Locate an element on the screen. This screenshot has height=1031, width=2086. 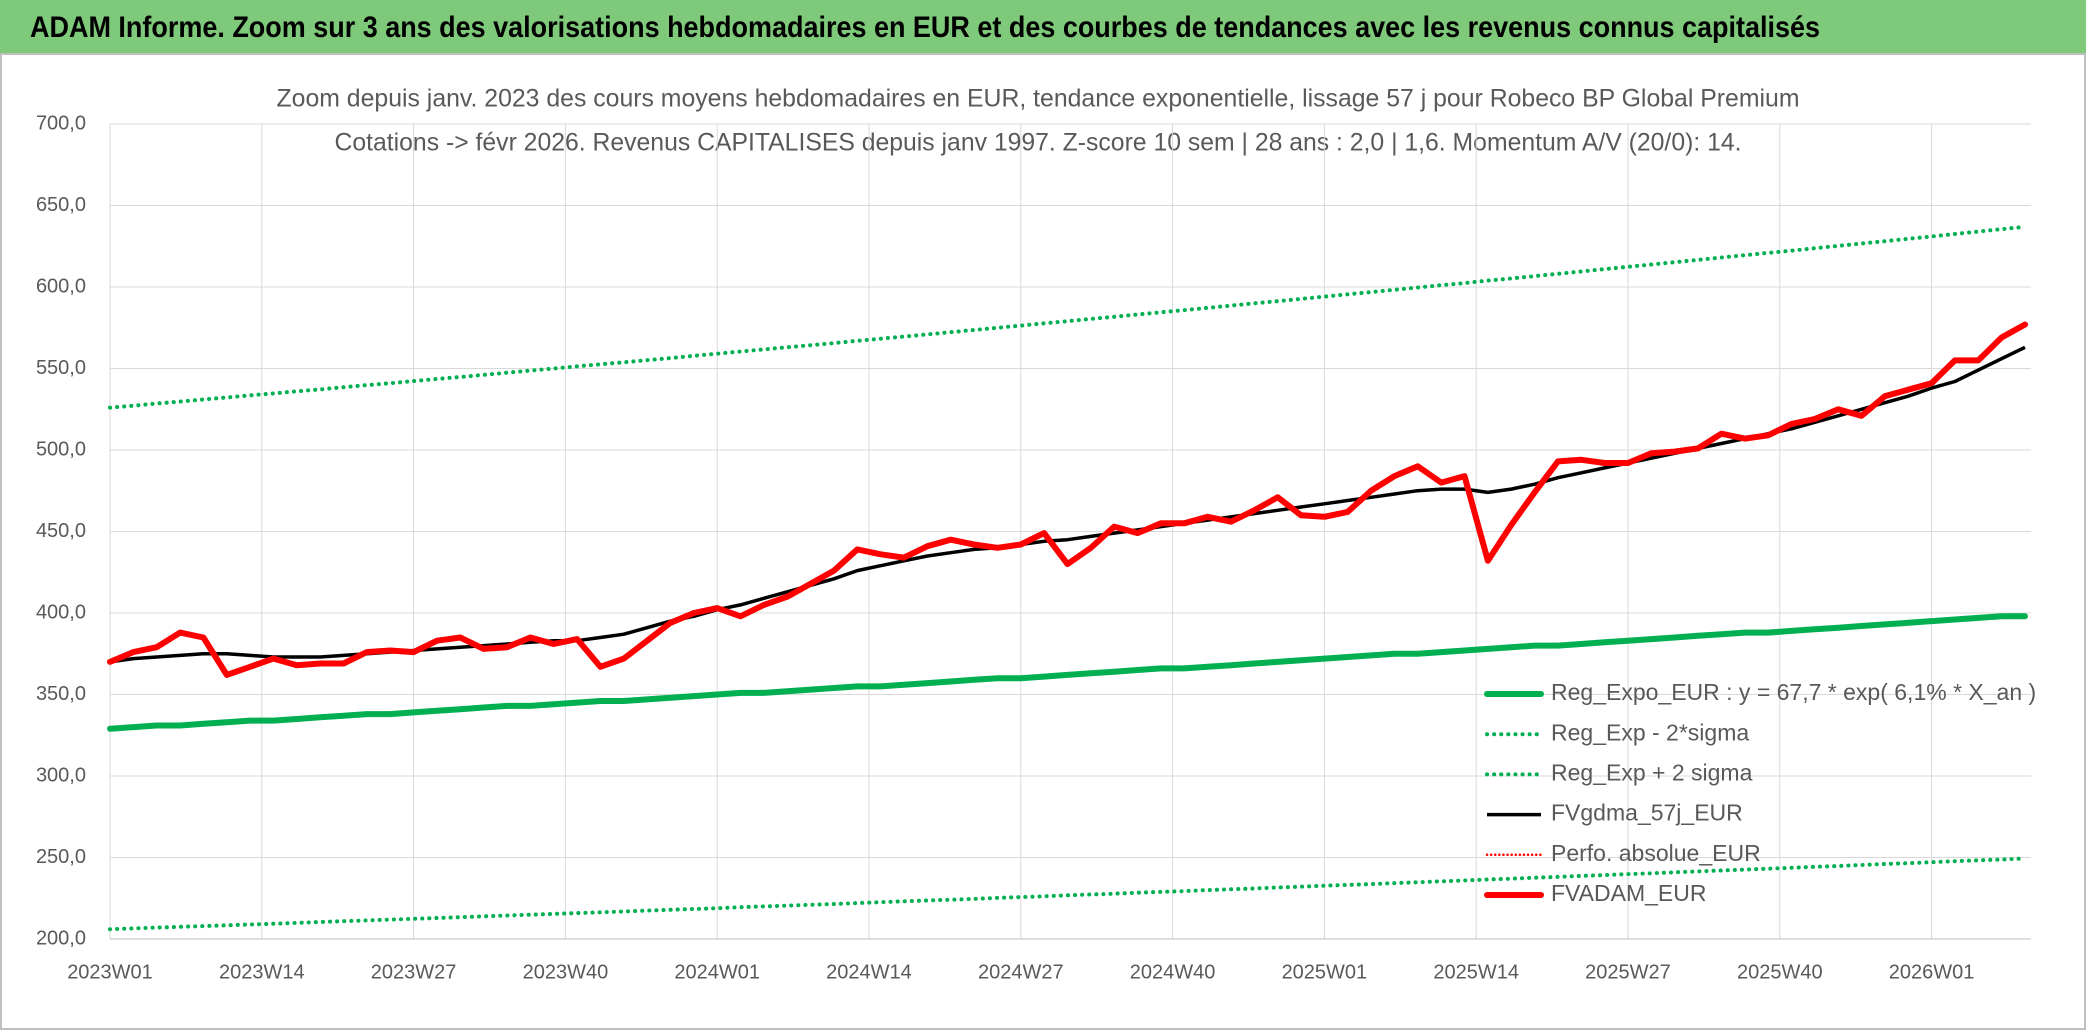
x-tick-label: 2024W27 is located at coordinates (1021, 972).